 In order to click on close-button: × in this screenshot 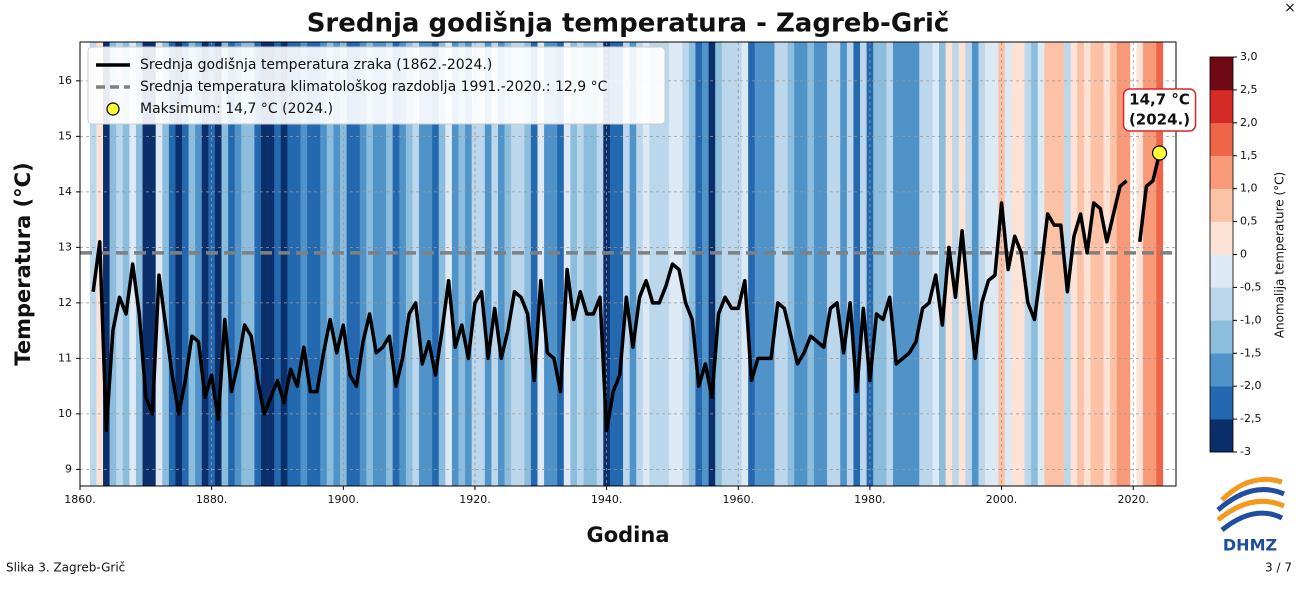, I will do `click(1290, 8)`.